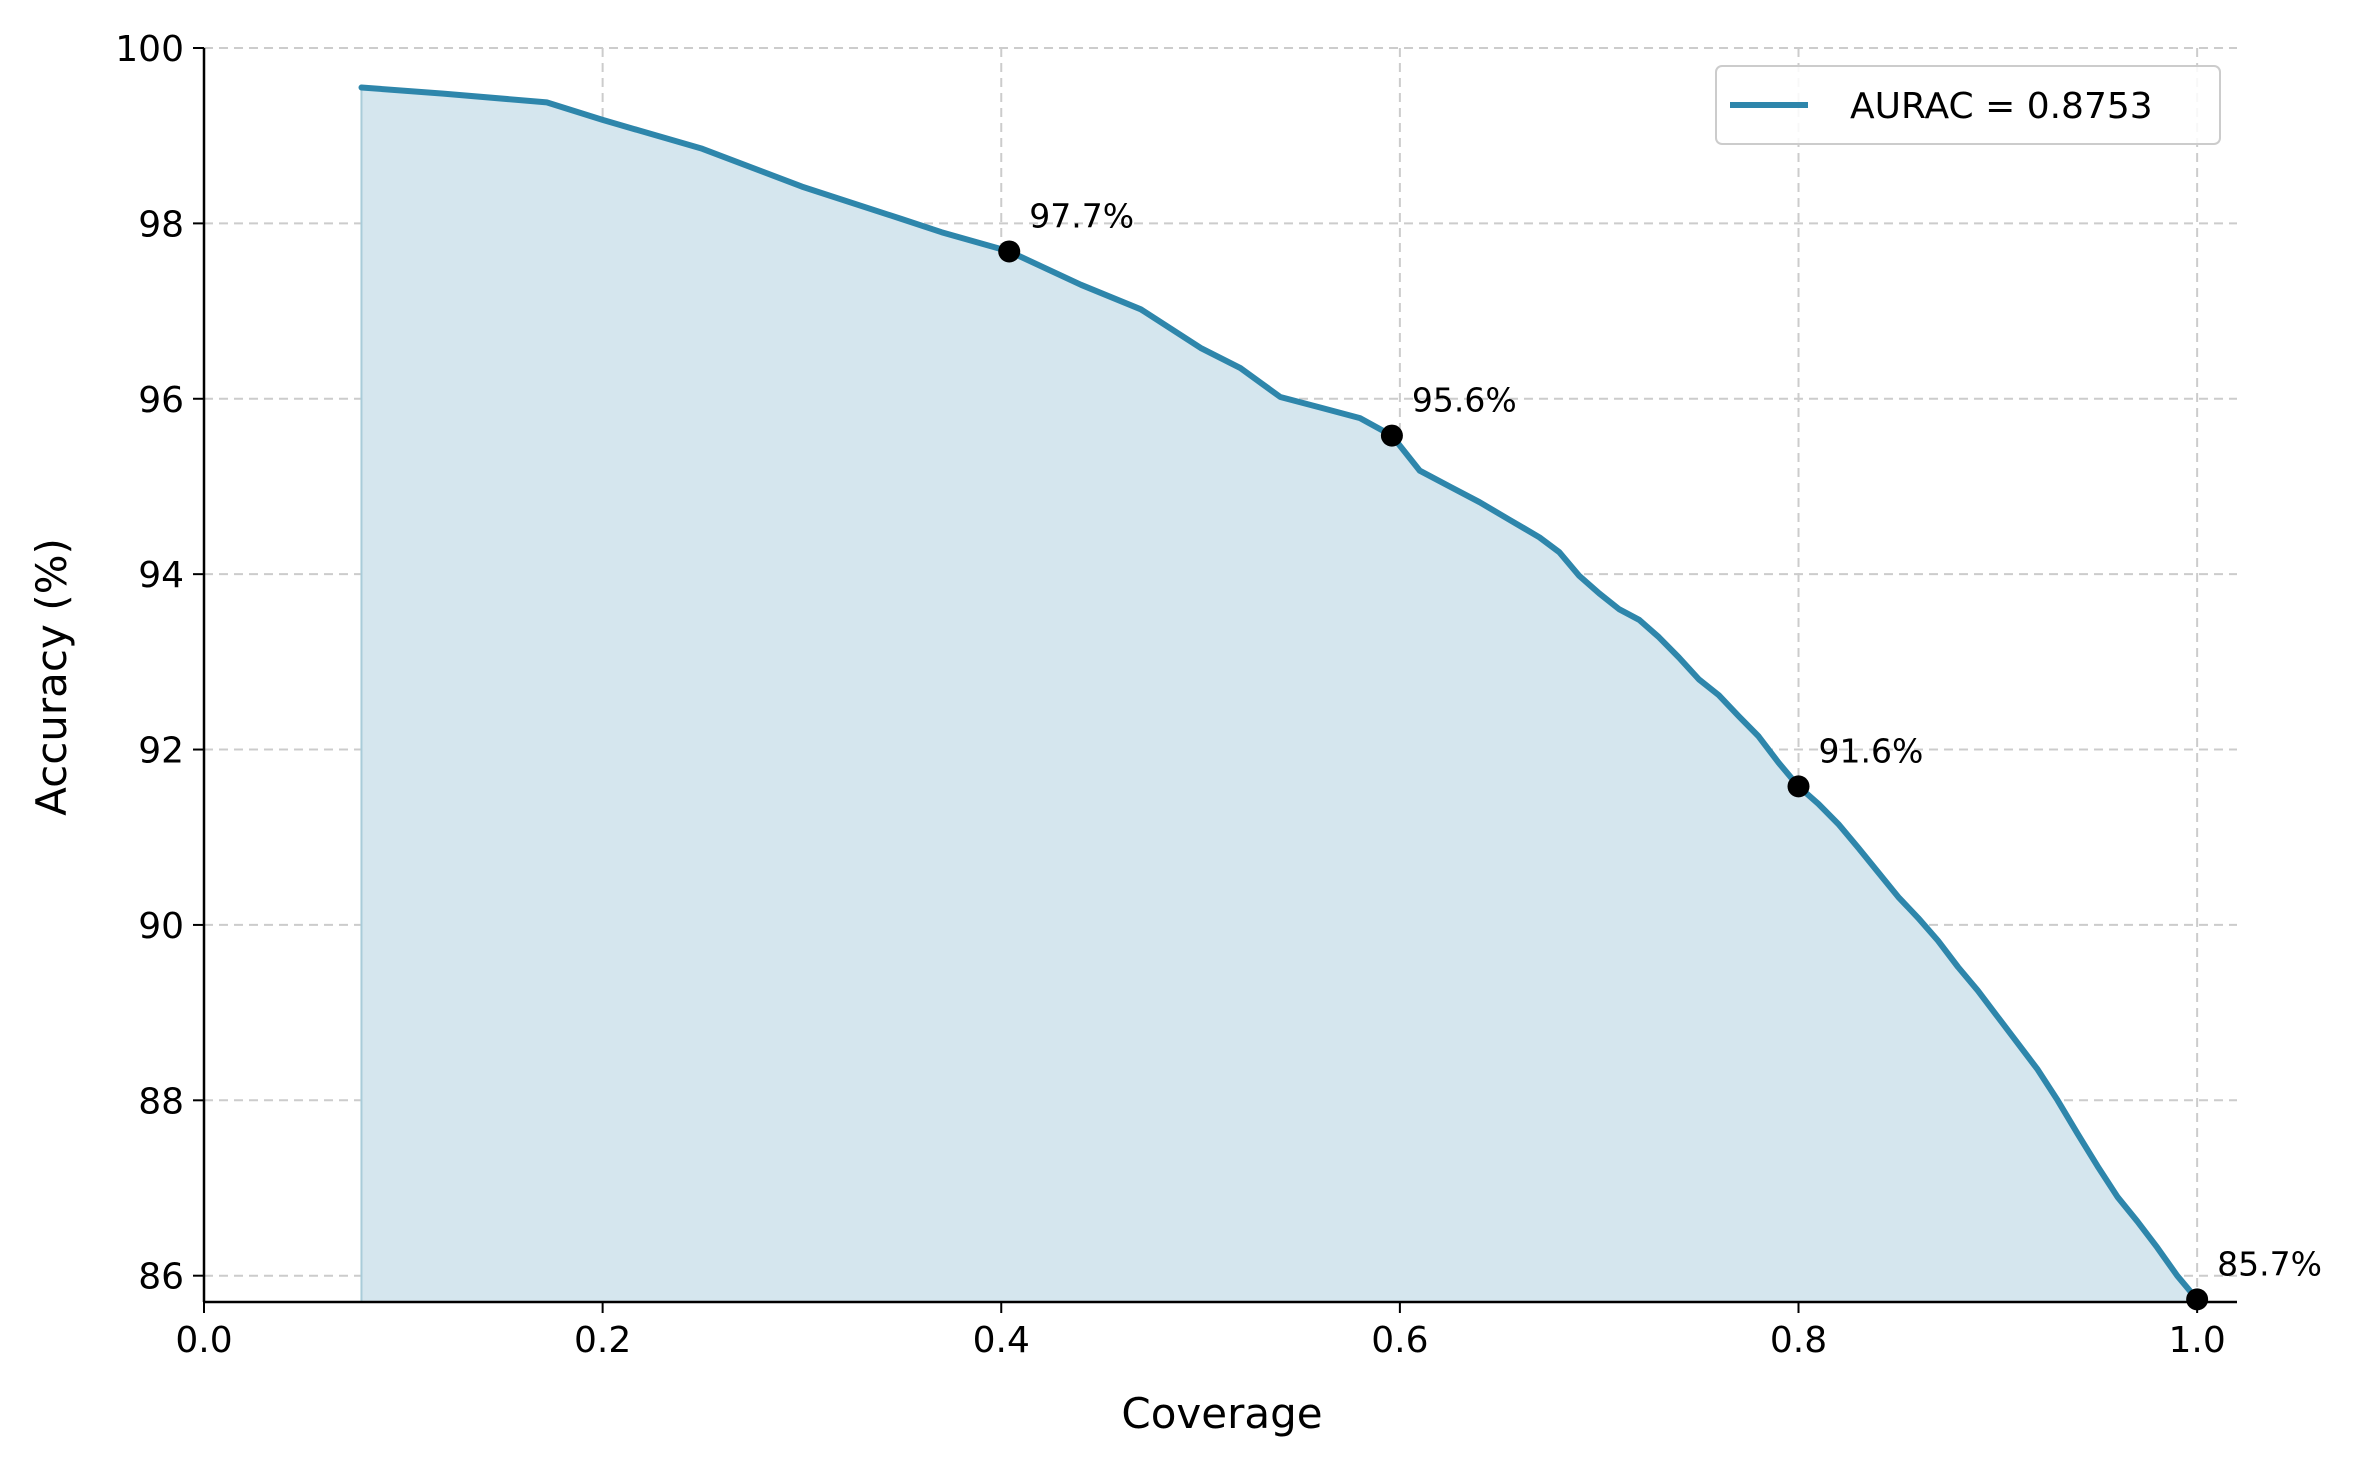 This screenshot has height=1468, width=2360. Describe the element at coordinates (1081, 215) in the screenshot. I see `point-label: 97.7%` at that location.